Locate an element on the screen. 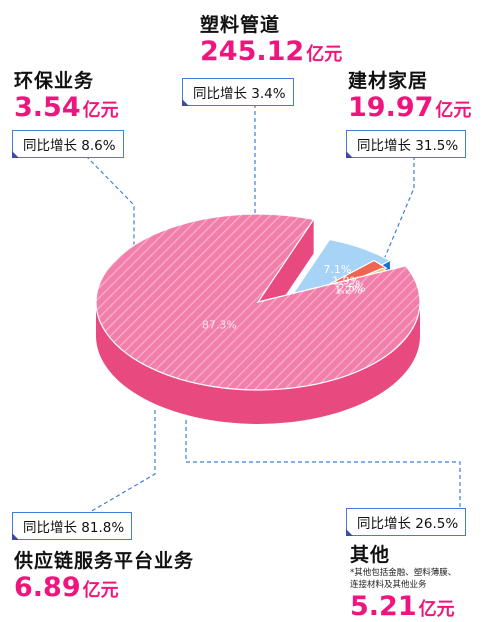 The width and height of the screenshot is (500, 622). building-materials-percent-label: 7.1% is located at coordinates (337, 269).